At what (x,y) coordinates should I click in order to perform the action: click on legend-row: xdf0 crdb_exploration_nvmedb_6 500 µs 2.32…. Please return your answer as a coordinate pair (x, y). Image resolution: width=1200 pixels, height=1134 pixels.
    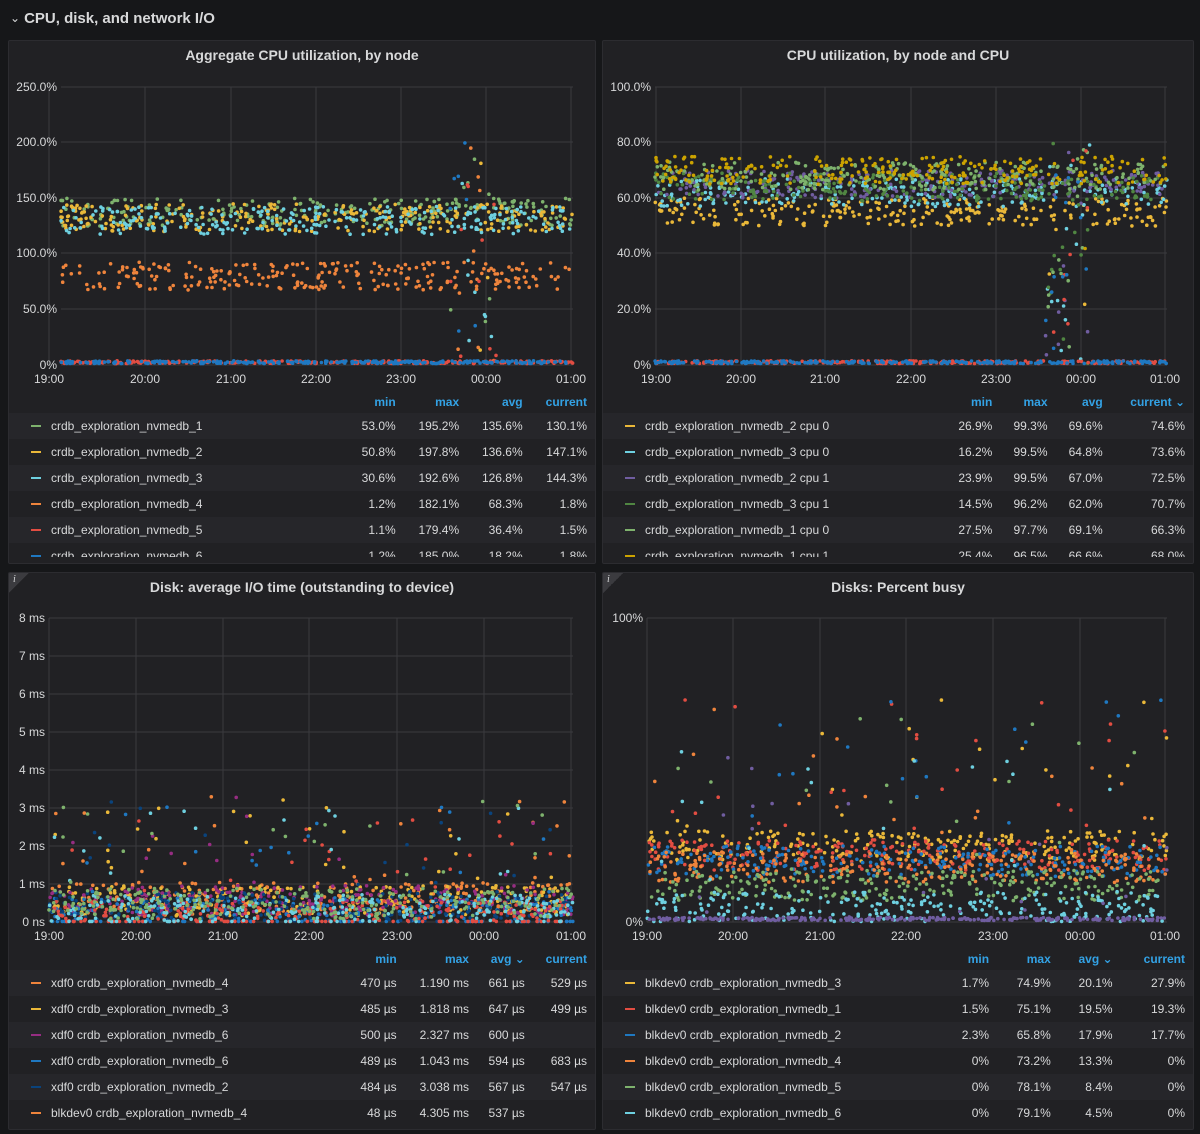
    Looking at the image, I should click on (302, 1035).